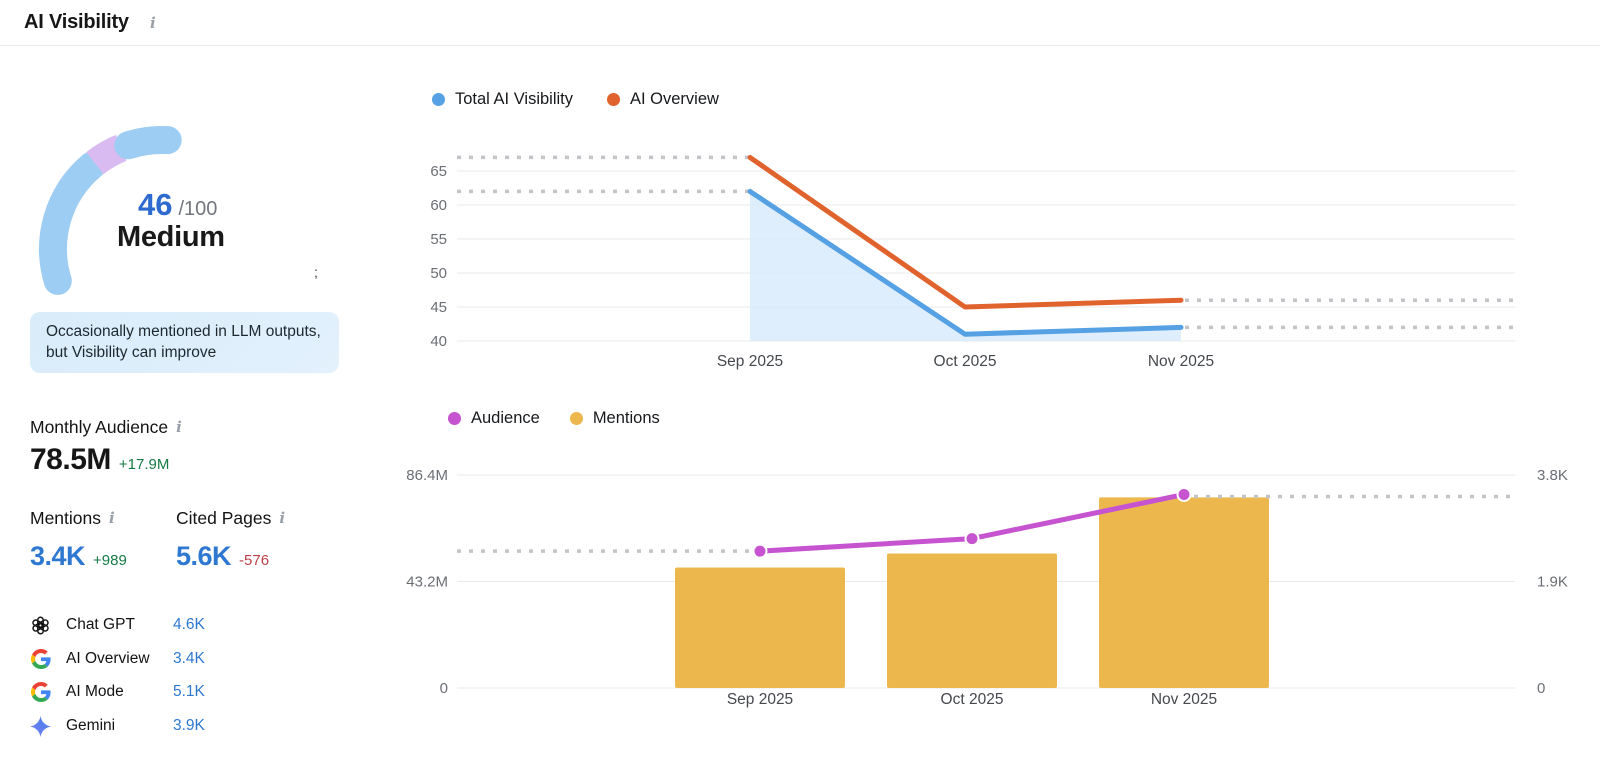 This screenshot has height=778, width=1600. I want to click on platform-label: Chat GPT, so click(100, 624).